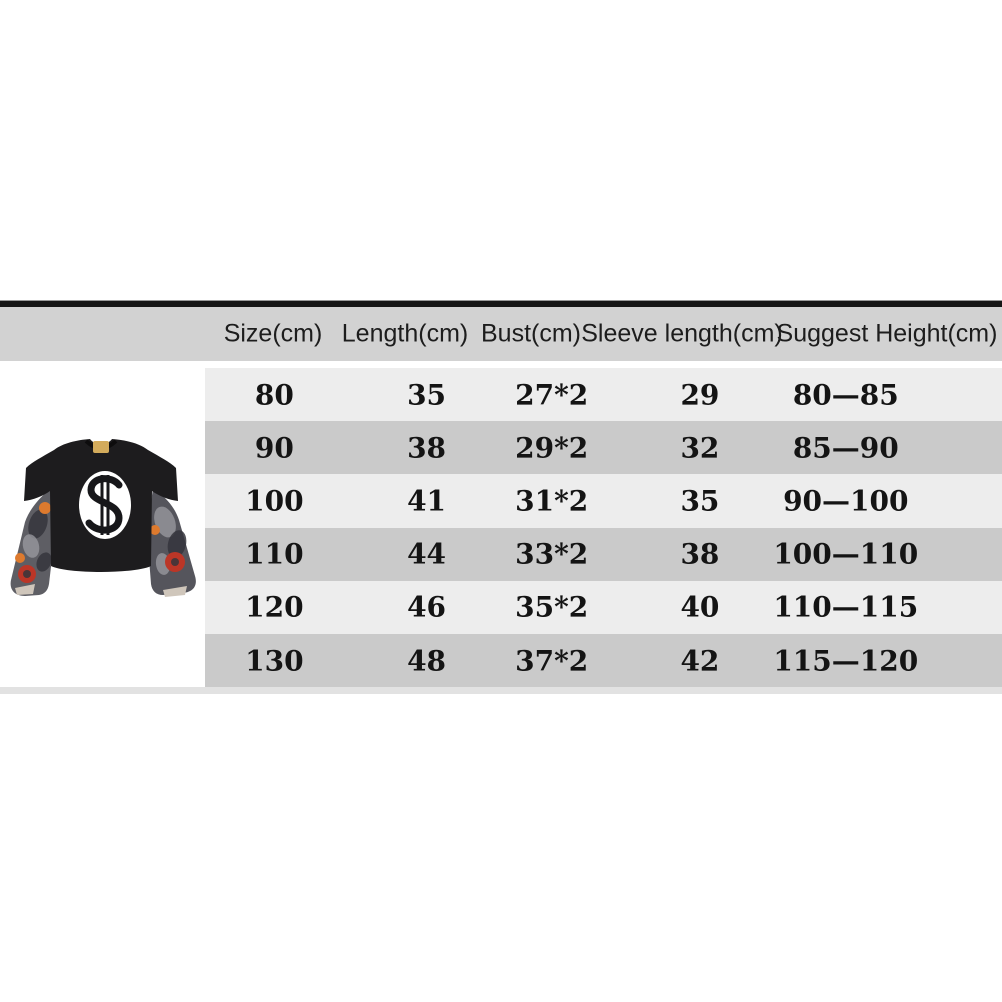 The width and height of the screenshot is (1002, 1002). What do you see at coordinates (552, 448) in the screenshot?
I see `cell-bust: 29*2` at bounding box center [552, 448].